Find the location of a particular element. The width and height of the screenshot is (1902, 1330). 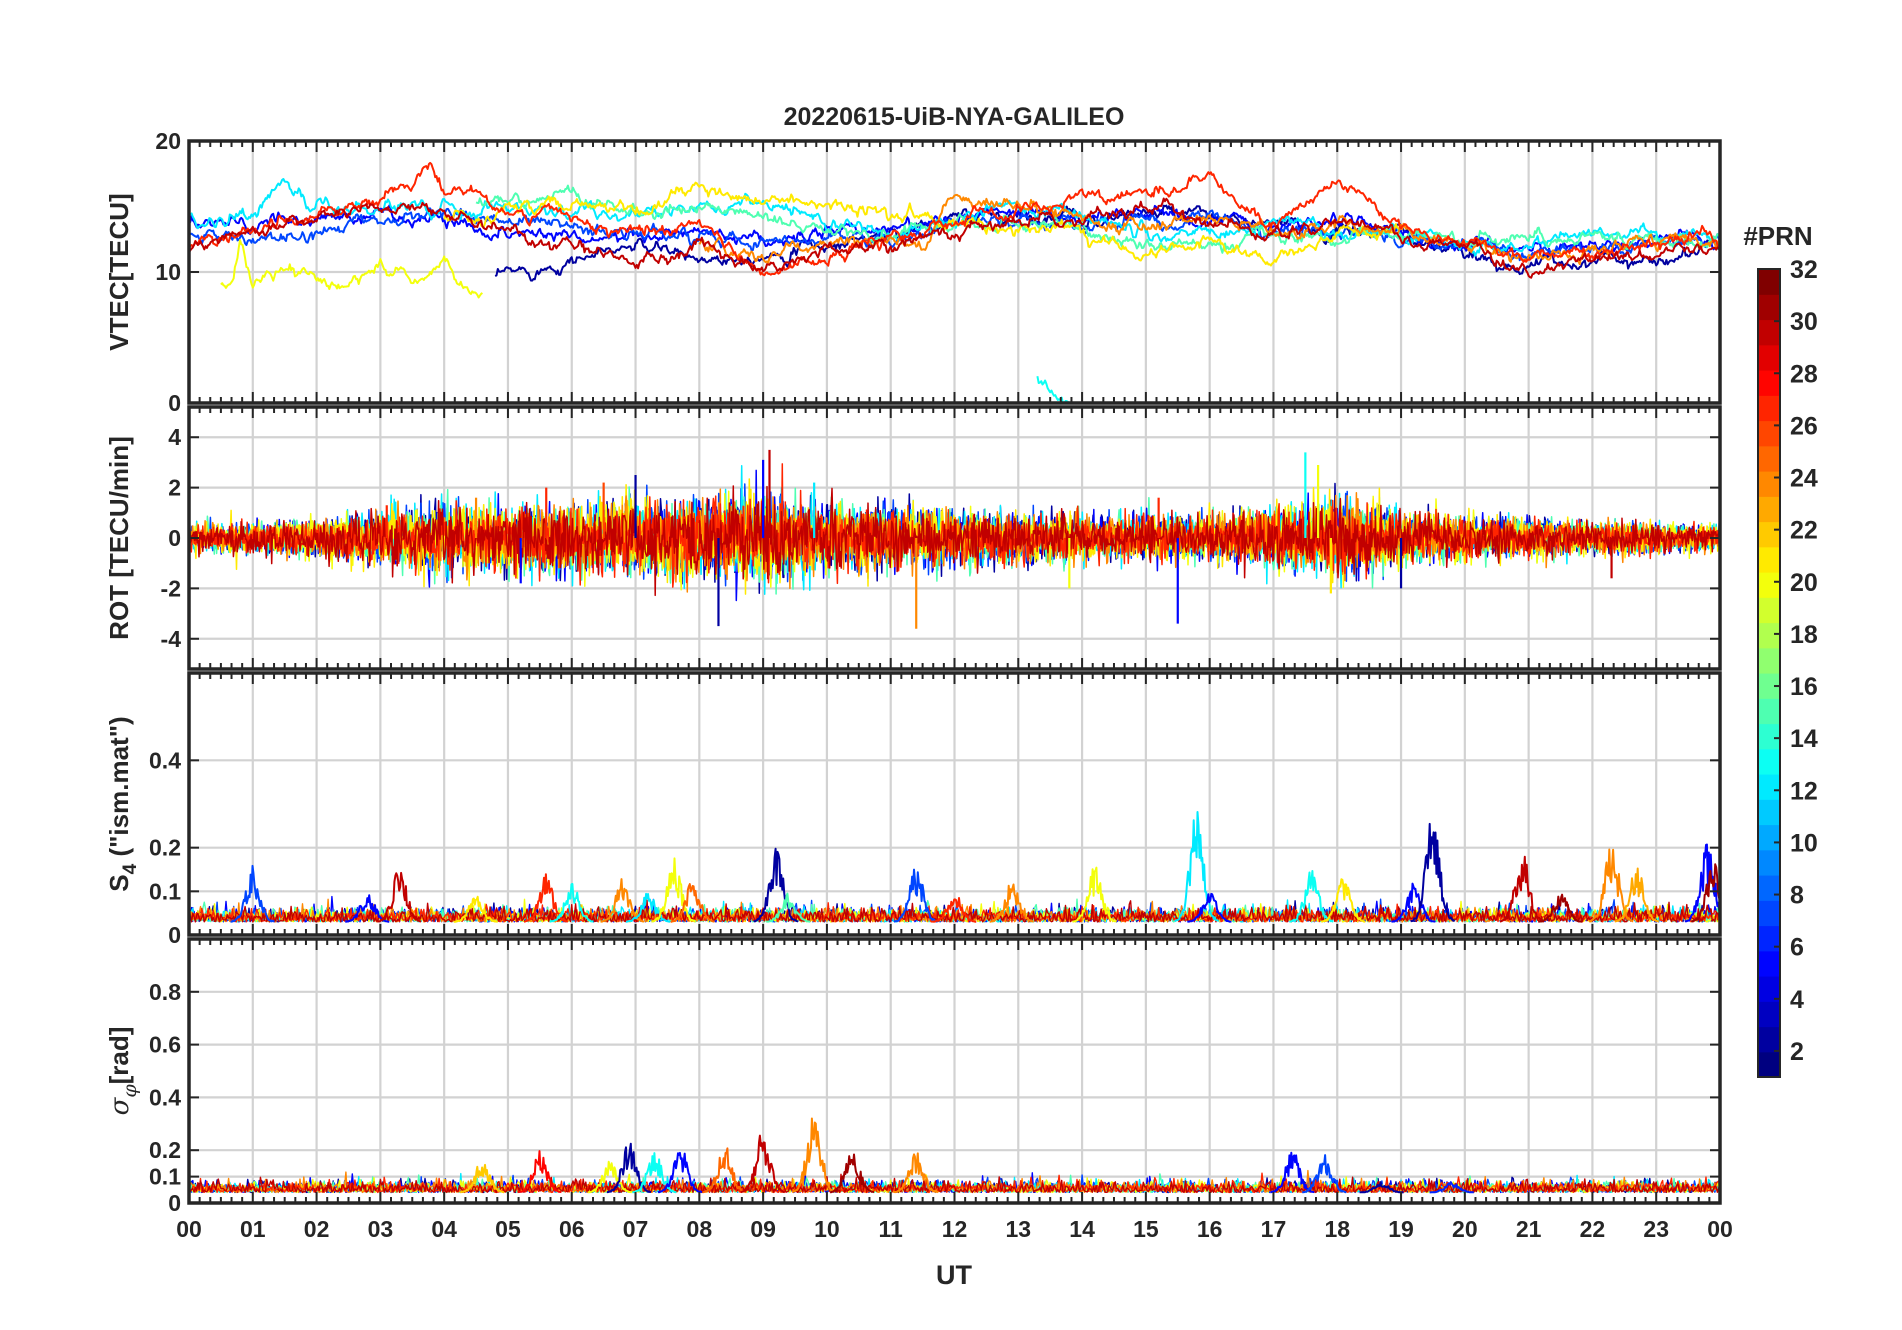

y-tick-label: 0.6 is located at coordinates (165, 1045).